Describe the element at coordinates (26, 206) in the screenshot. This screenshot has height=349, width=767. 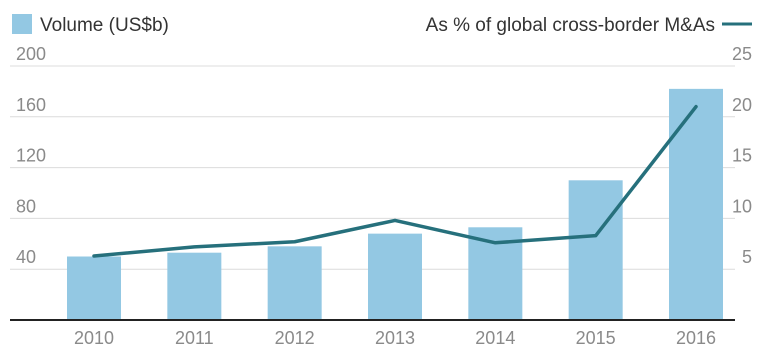
I see `y-left-tick-label: 80` at that location.